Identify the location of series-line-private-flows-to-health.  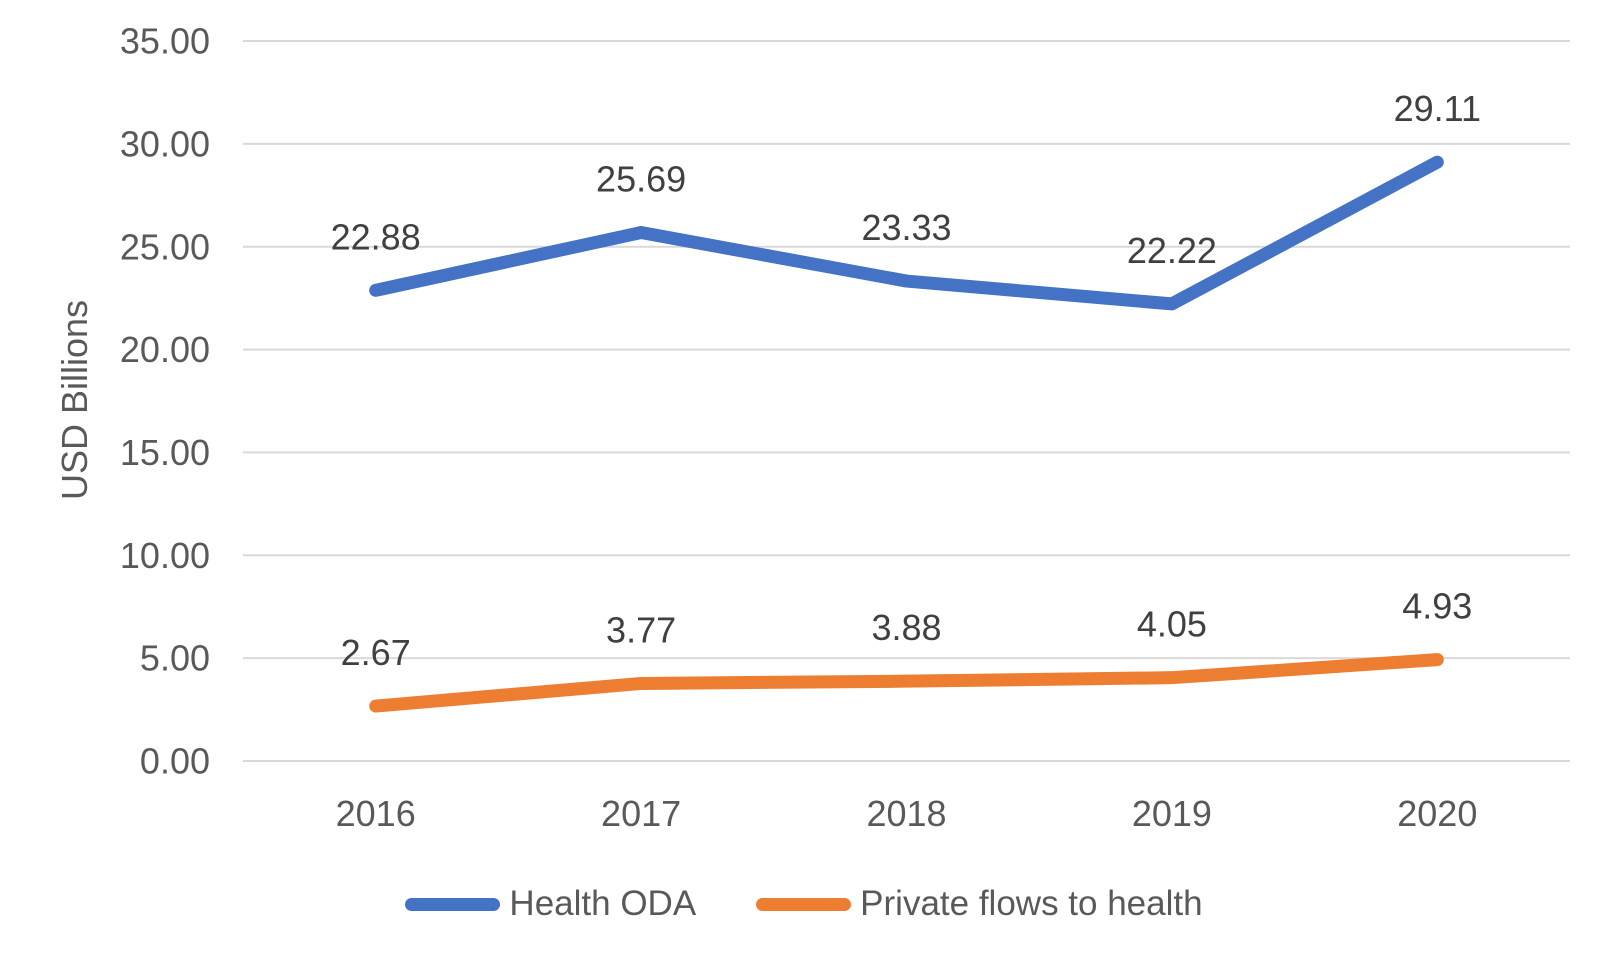
(906, 683).